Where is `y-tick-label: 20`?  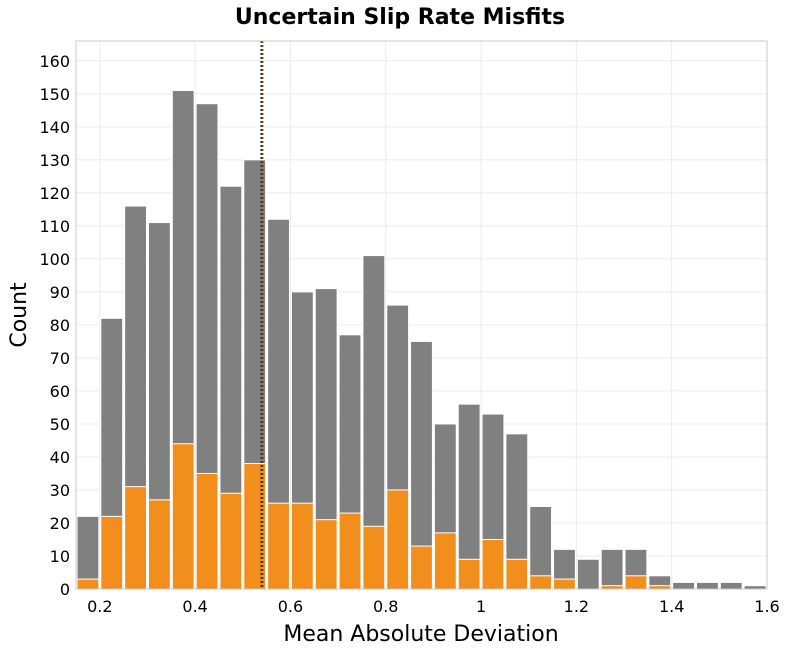 y-tick-label: 20 is located at coordinates (60, 523).